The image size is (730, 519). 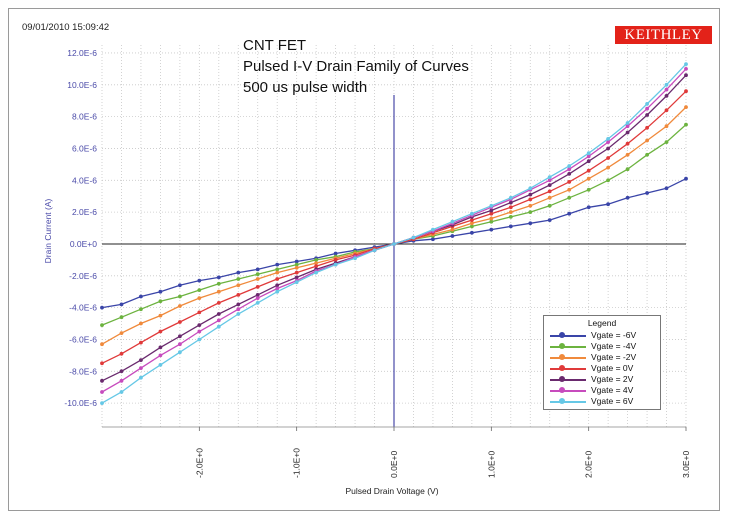 I want to click on legend-label: Vgate = 4V, so click(x=612, y=390).